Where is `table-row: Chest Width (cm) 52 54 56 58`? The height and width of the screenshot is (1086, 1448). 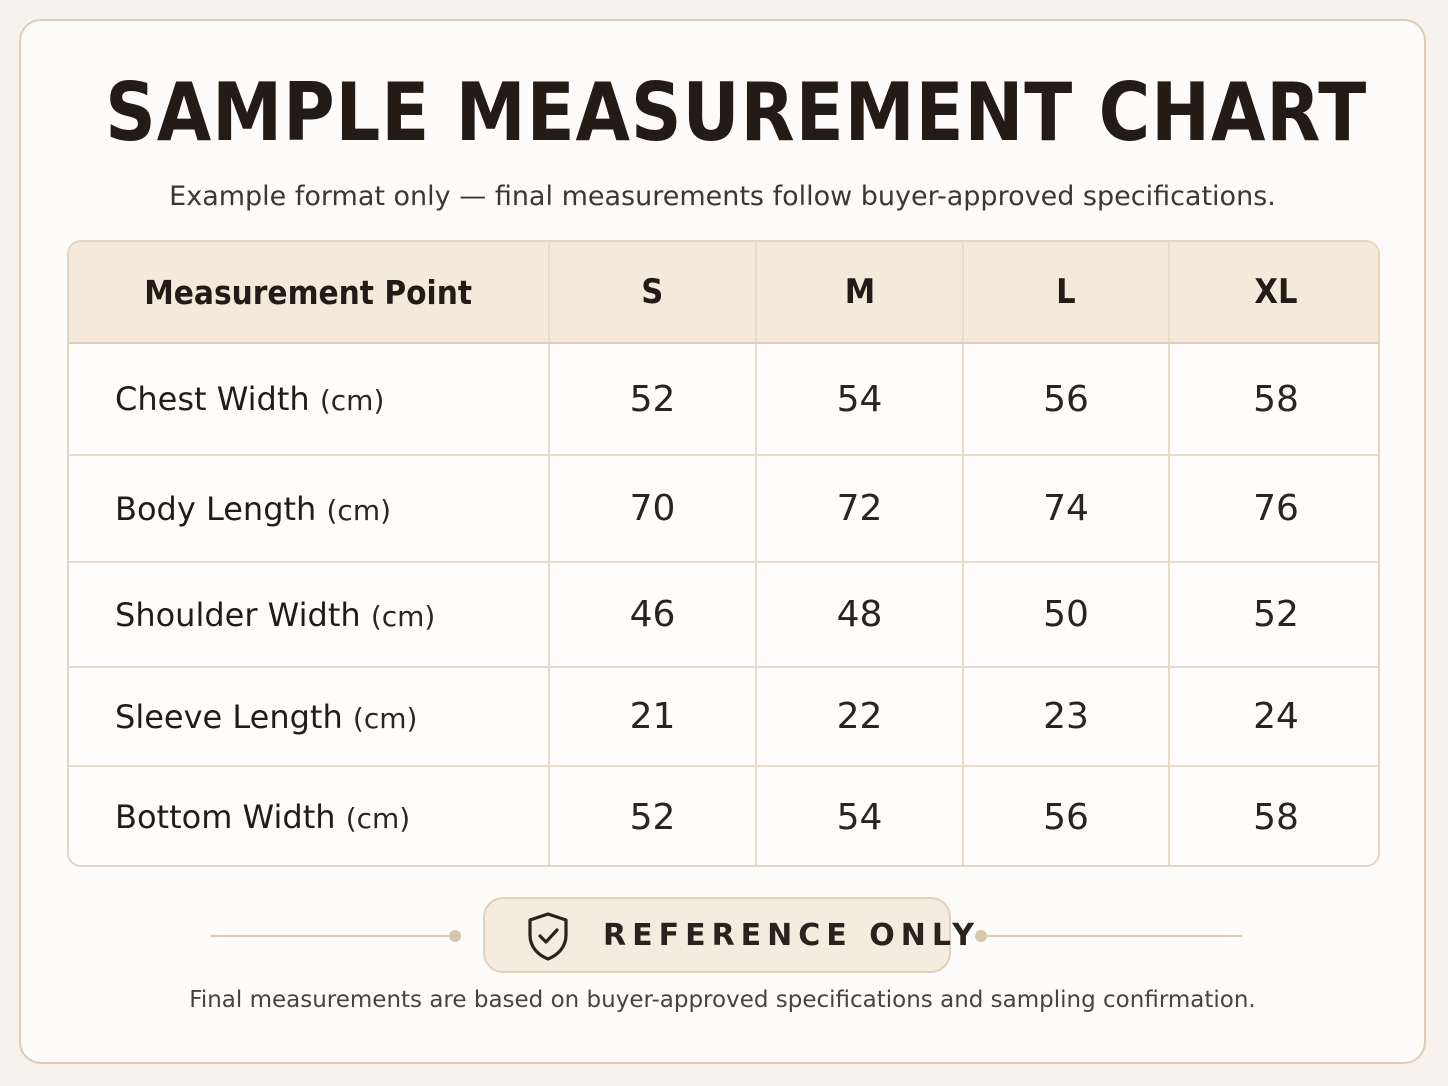
table-row: Chest Width (cm) 52 54 56 58 is located at coordinates (723, 399).